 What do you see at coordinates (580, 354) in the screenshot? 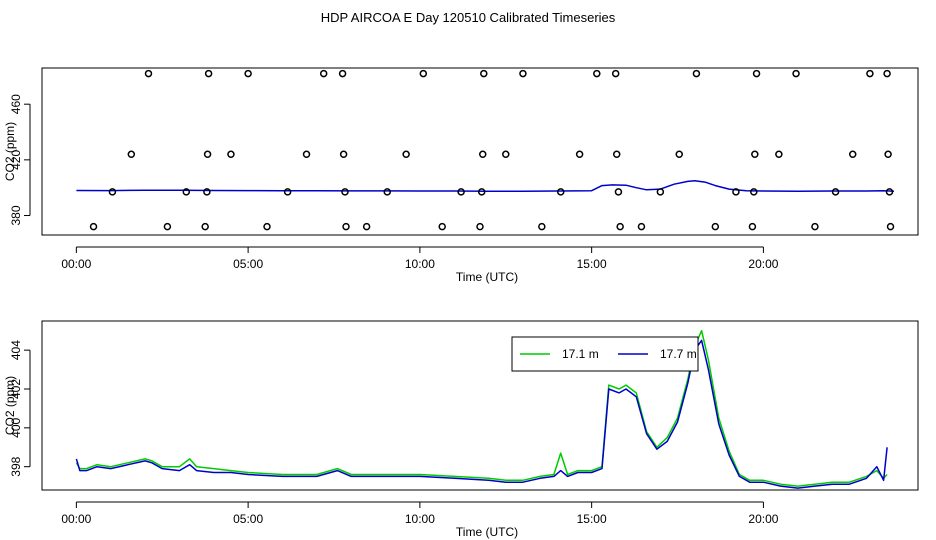
I see `legend-label: 17.1 m` at bounding box center [580, 354].